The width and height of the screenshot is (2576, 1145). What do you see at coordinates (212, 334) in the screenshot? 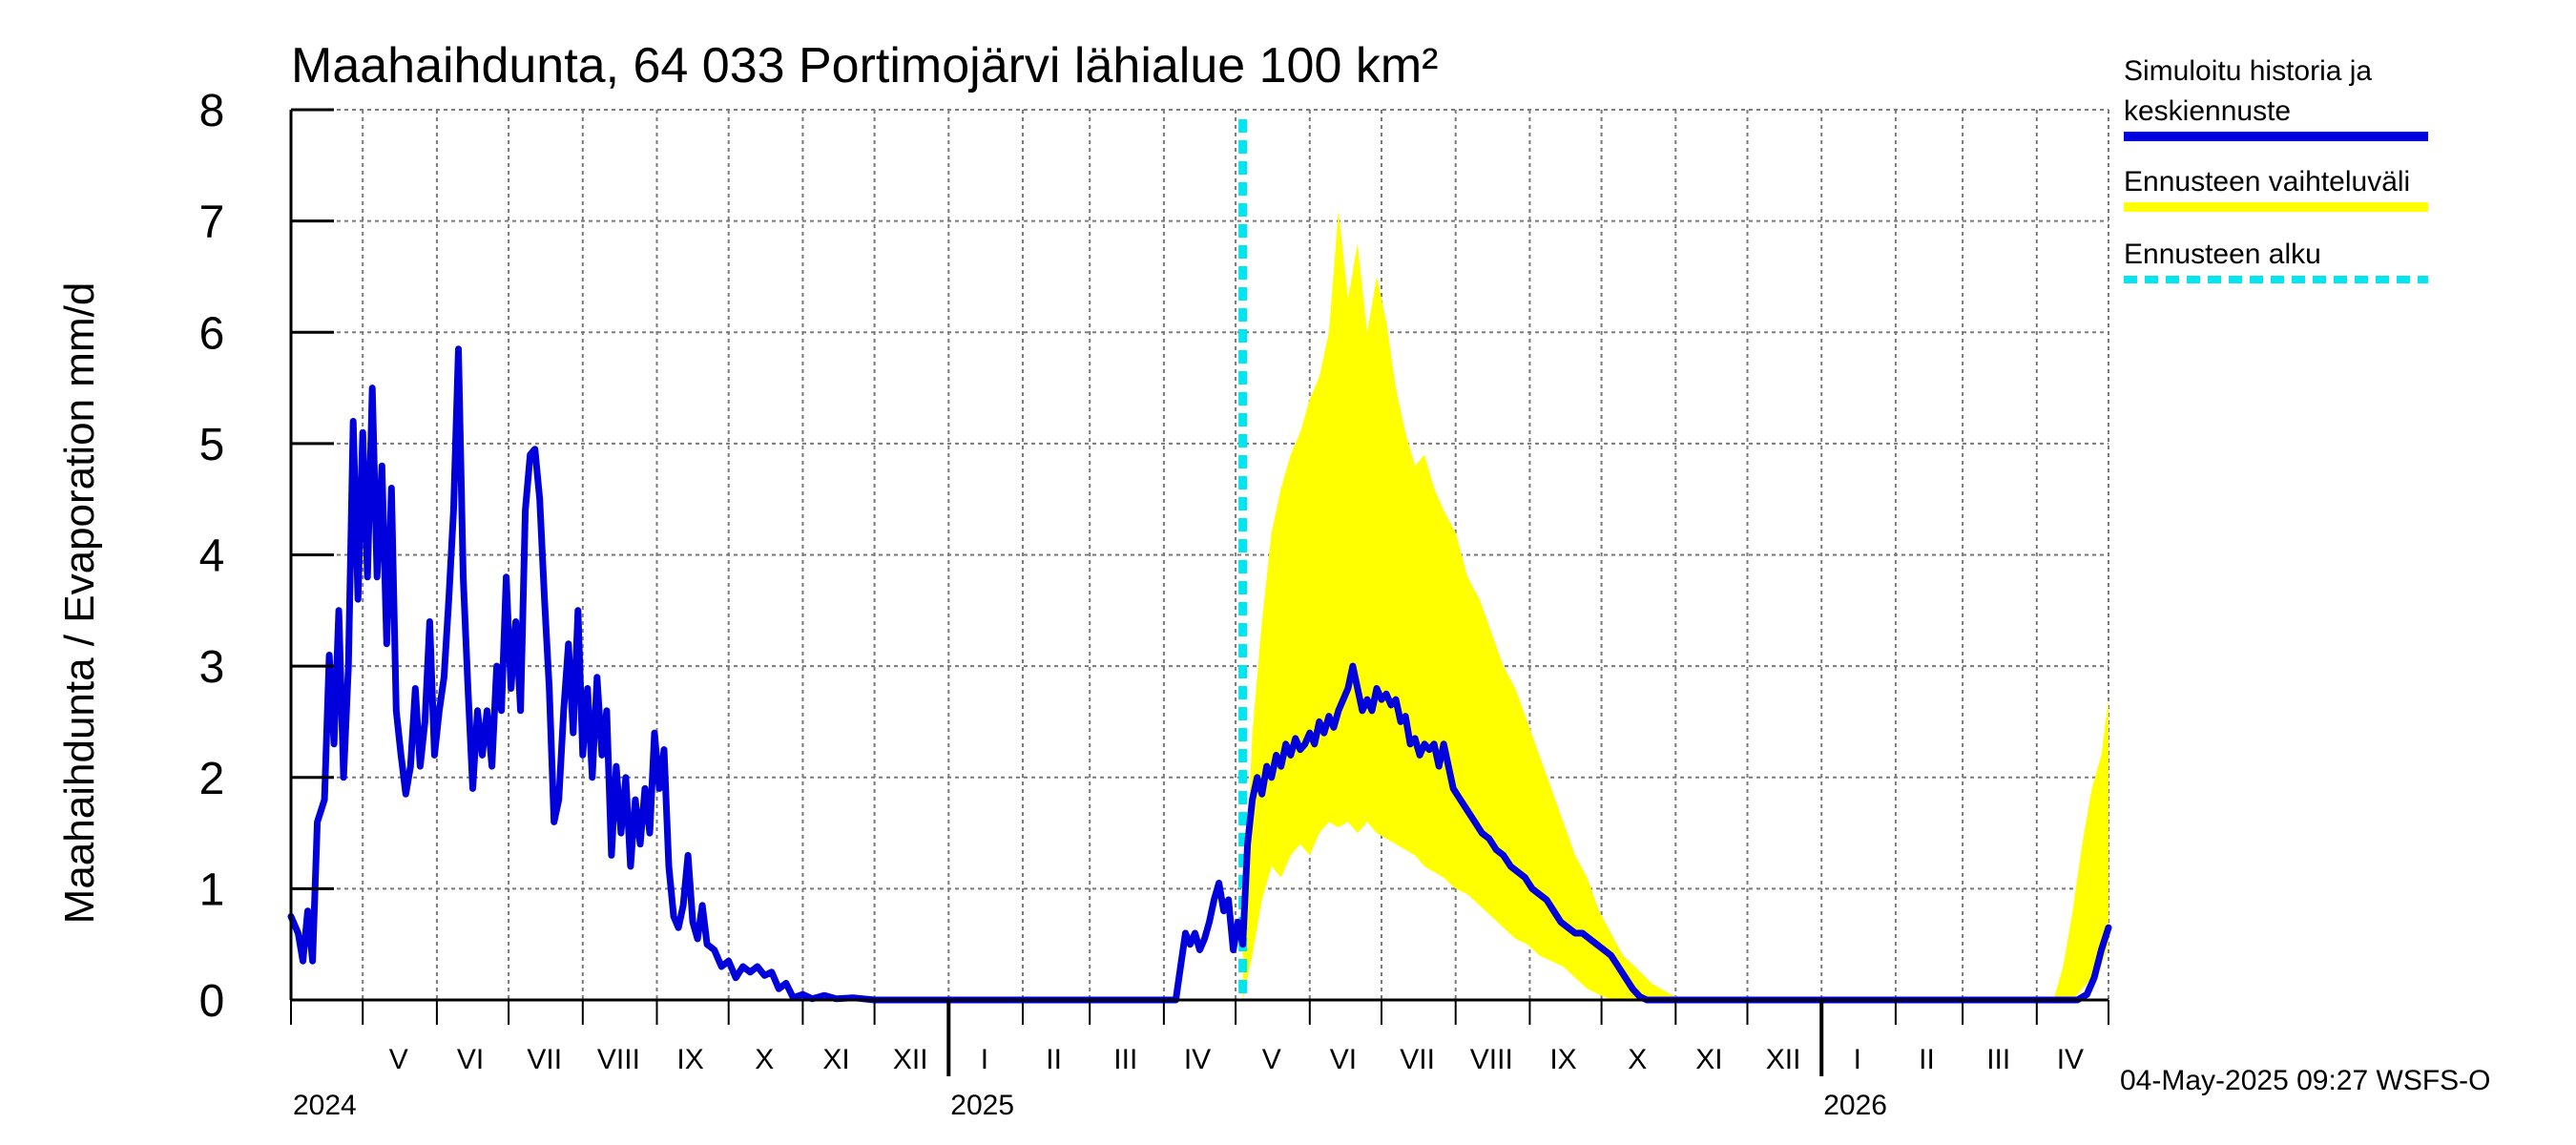
I see `y-tick-label: 6` at bounding box center [212, 334].